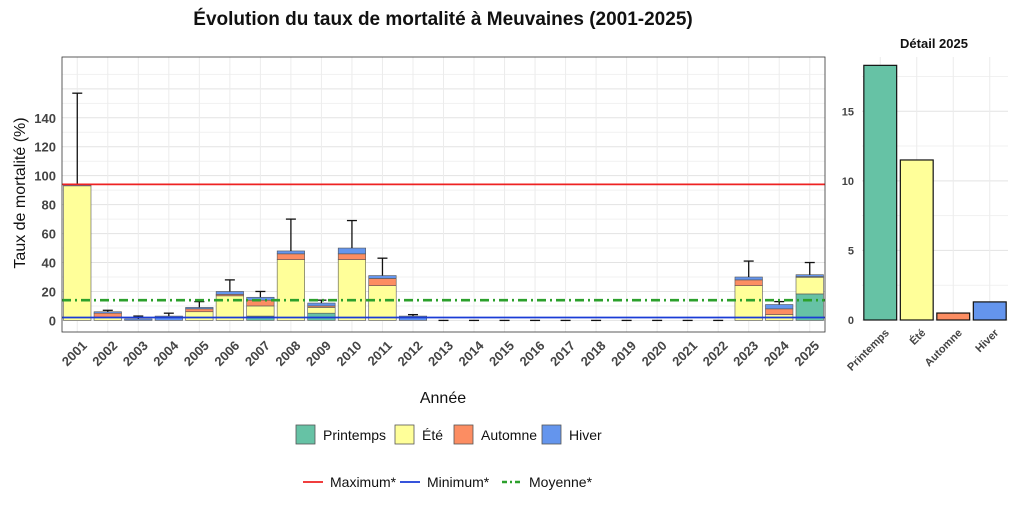  I want to click on y-tick-label: 40, so click(49, 263).